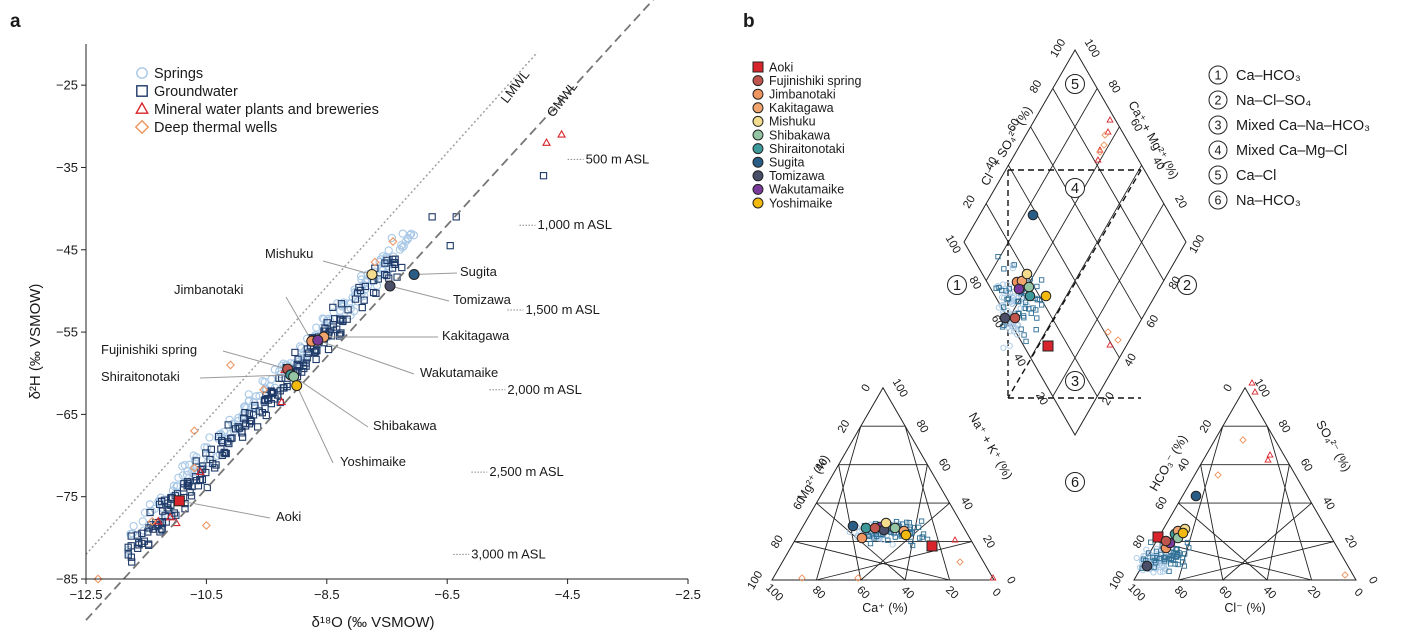 The width and height of the screenshot is (1413, 634). What do you see at coordinates (482, 299) in the screenshot?
I see `site-label: Tomizawa` at bounding box center [482, 299].